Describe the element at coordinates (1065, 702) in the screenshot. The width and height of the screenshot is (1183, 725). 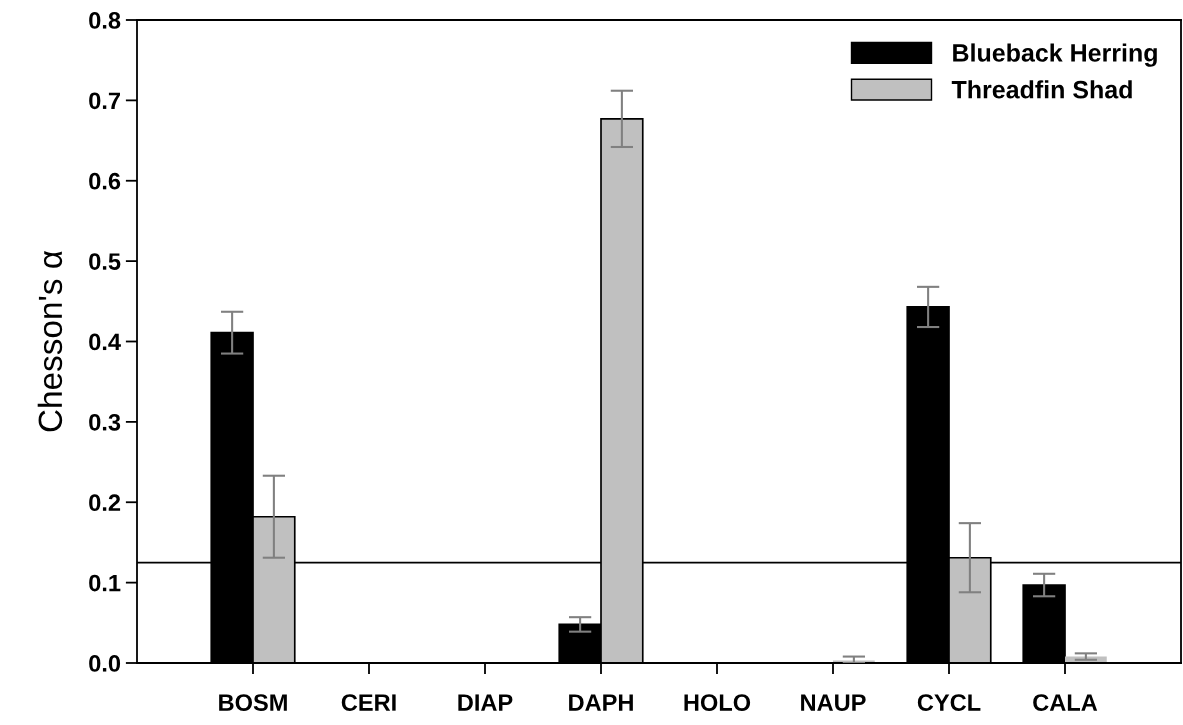
I see `x-tick-label: CALA` at that location.